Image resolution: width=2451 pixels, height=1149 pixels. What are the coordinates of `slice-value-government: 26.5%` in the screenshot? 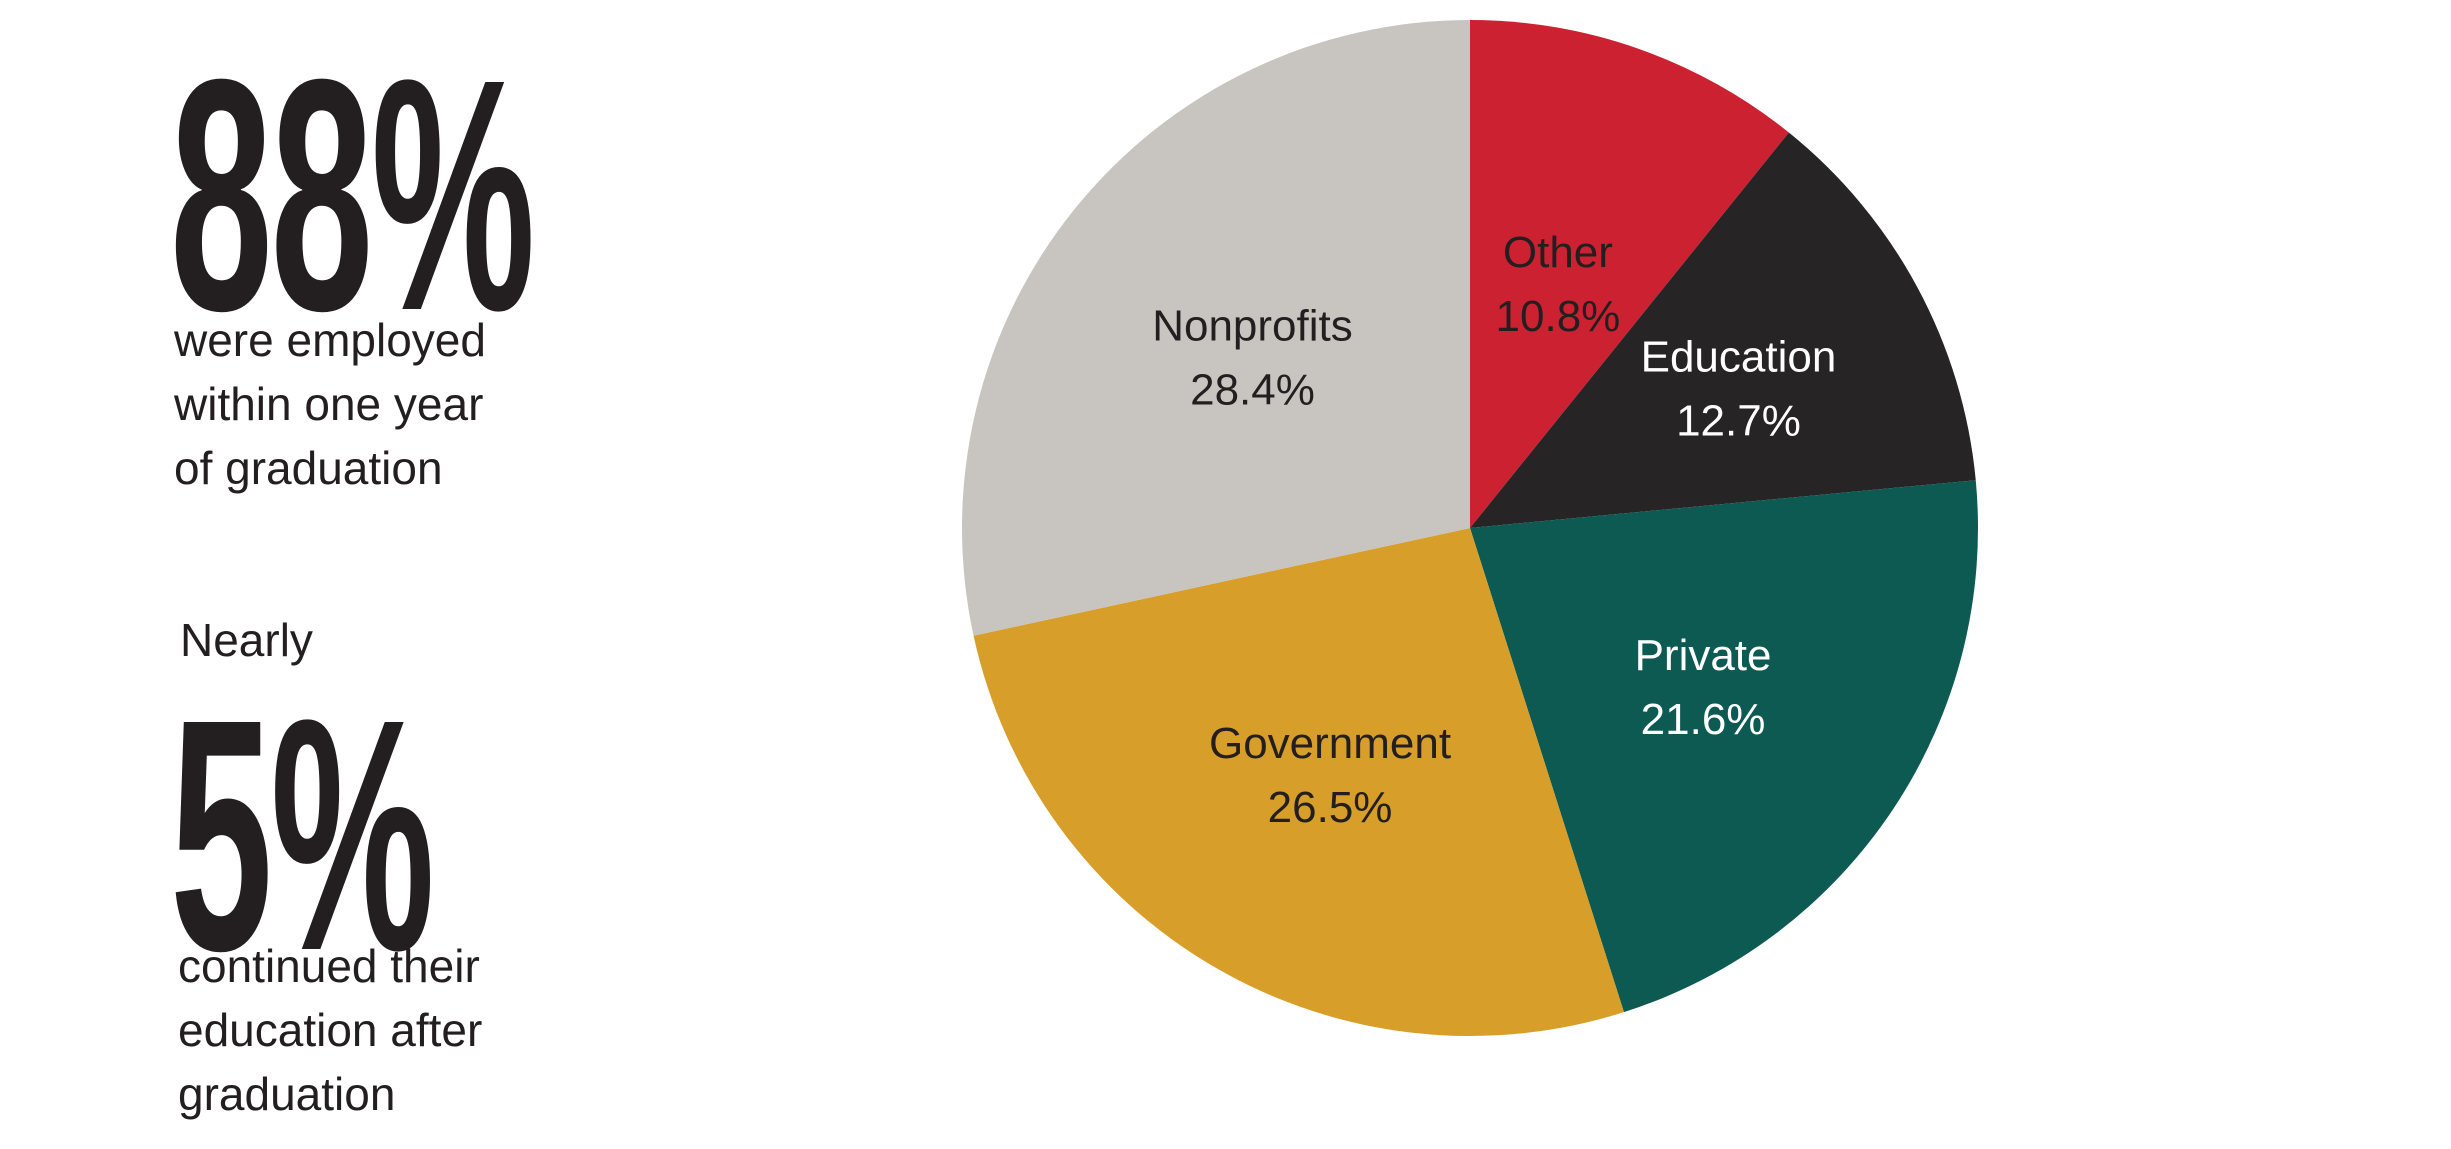 It's located at (1330, 807).